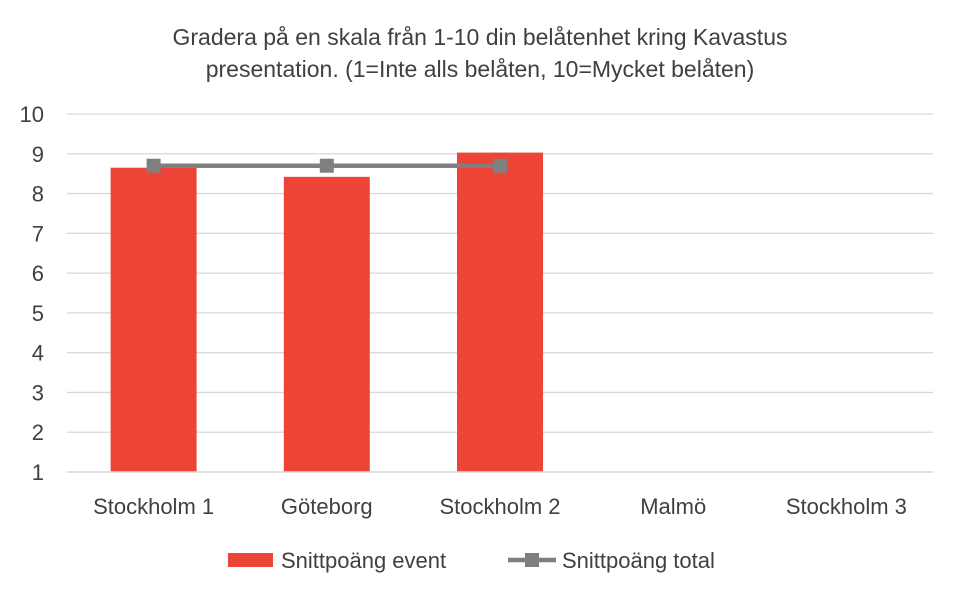 The image size is (960, 599). Describe the element at coordinates (38, 472) in the screenshot. I see `y-tick-label: 1` at that location.